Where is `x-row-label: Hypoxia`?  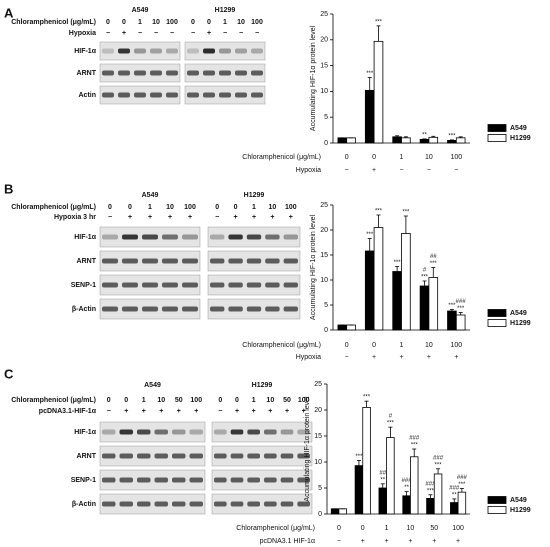 x-row-label: Hypoxia is located at coordinates (308, 357).